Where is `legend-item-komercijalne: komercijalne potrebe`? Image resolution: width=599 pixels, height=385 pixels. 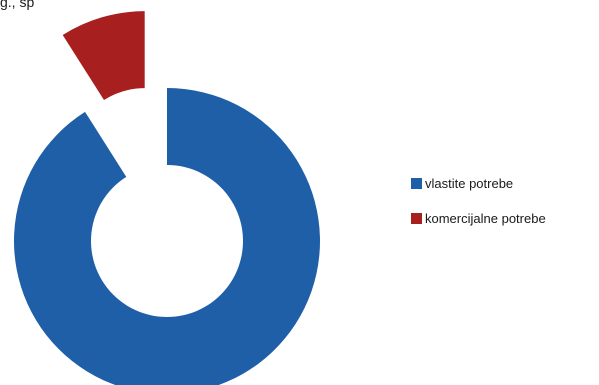
legend-item-komercijalne: komercijalne potrebe is located at coordinates (478, 218).